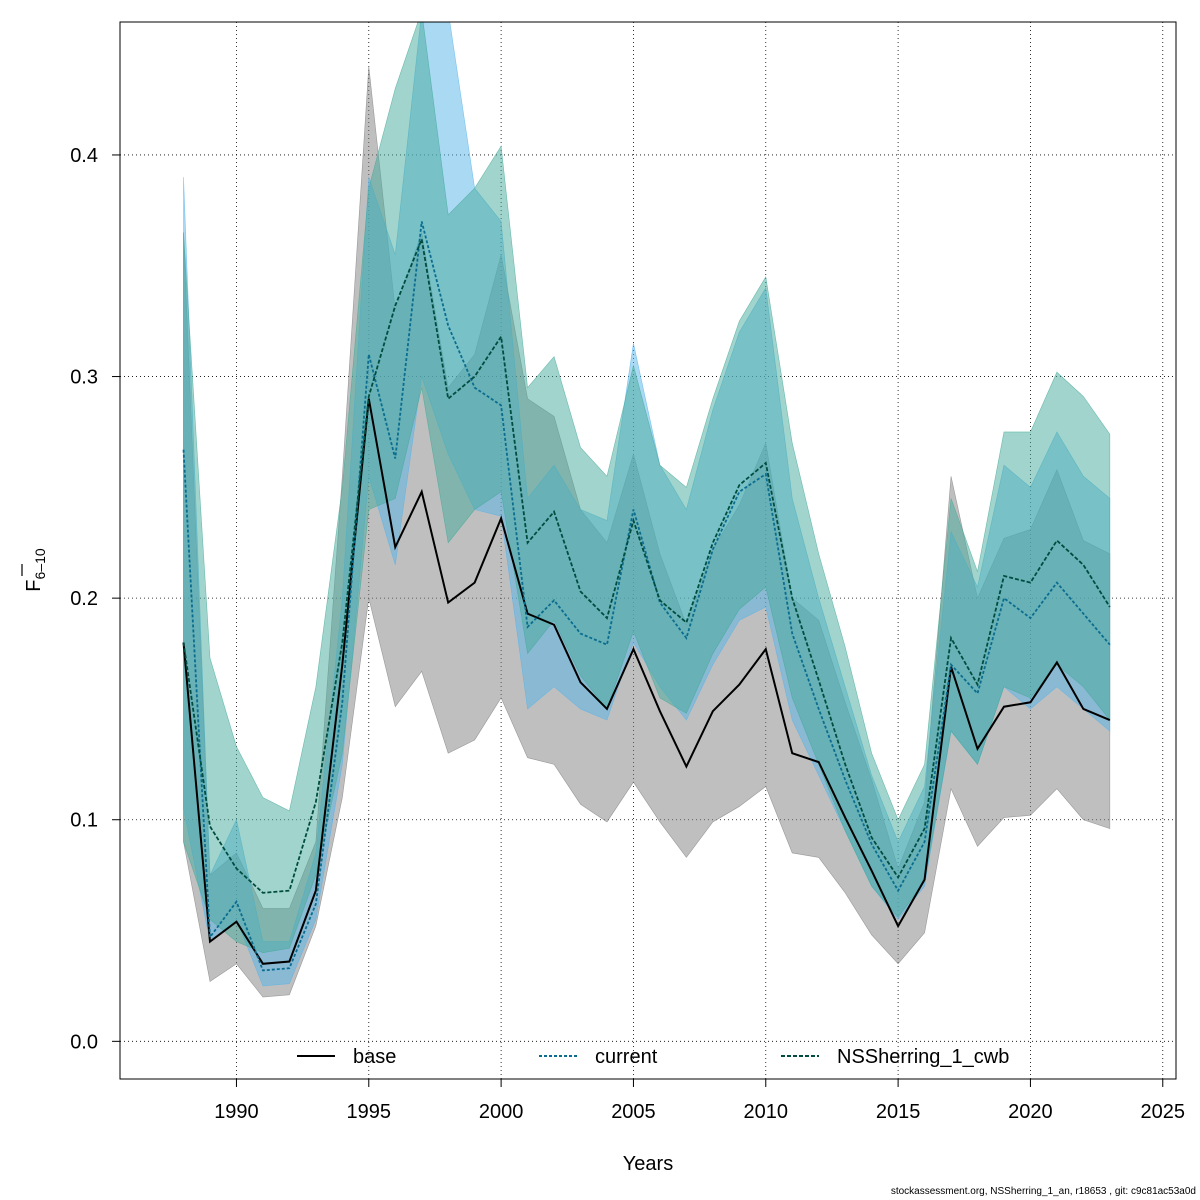 This screenshot has height=1200, width=1200. Describe the element at coordinates (700, 1100) in the screenshot. I see `x-axis: 1990 1995 2000 2005 2010 2015 2020 2025` at that location.